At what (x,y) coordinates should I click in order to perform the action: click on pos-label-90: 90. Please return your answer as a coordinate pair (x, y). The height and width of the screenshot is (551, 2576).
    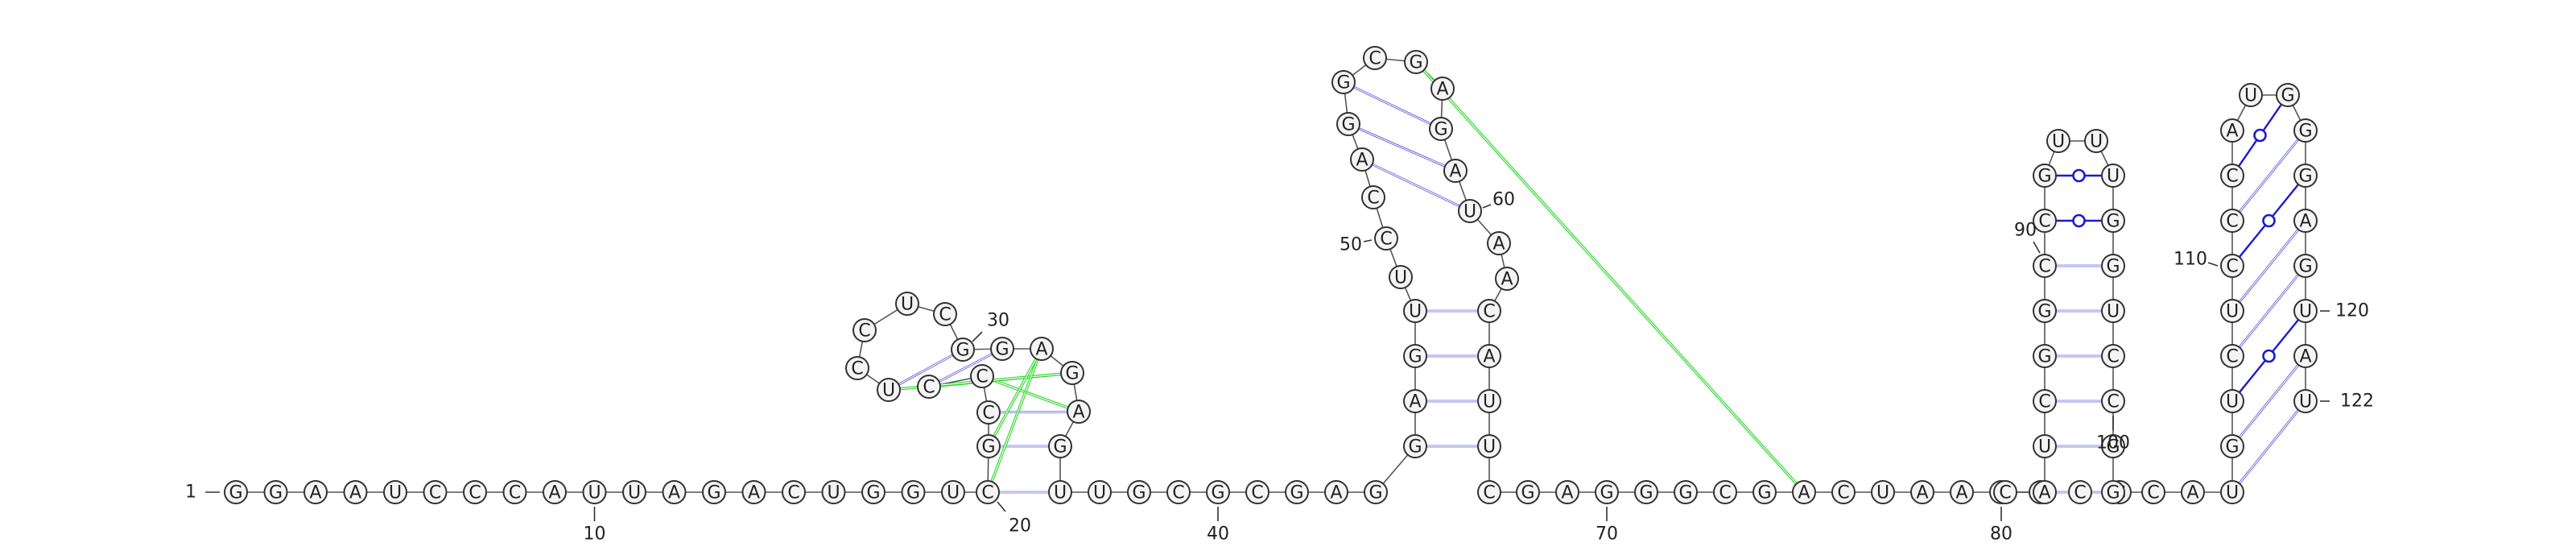
    Looking at the image, I should click on (2025, 231).